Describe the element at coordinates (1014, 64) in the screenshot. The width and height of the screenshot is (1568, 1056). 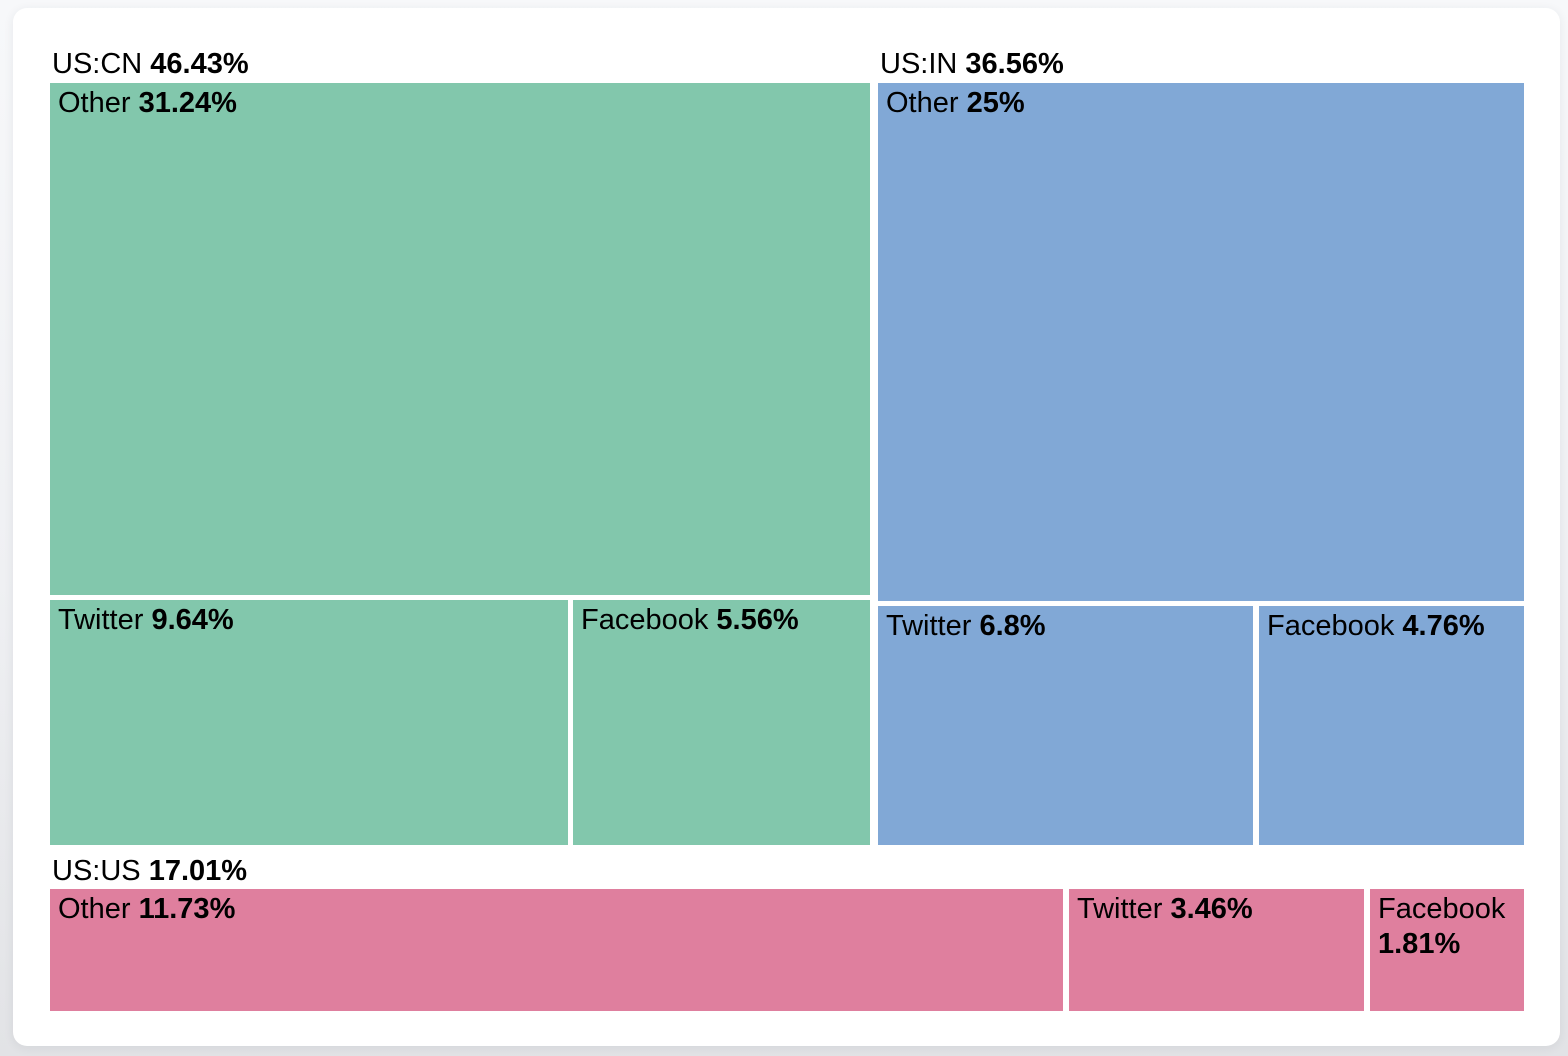
I see `group-value: 36.56%` at that location.